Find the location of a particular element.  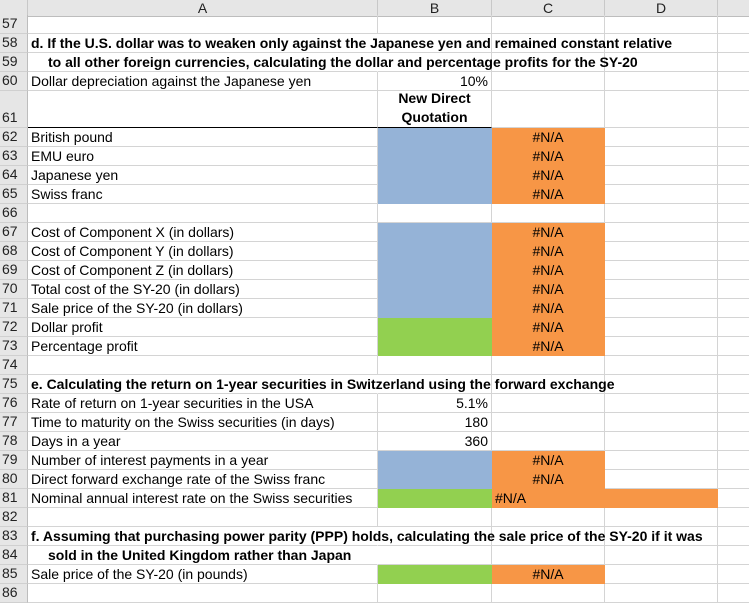

row-header: 86 is located at coordinates (14, 593).